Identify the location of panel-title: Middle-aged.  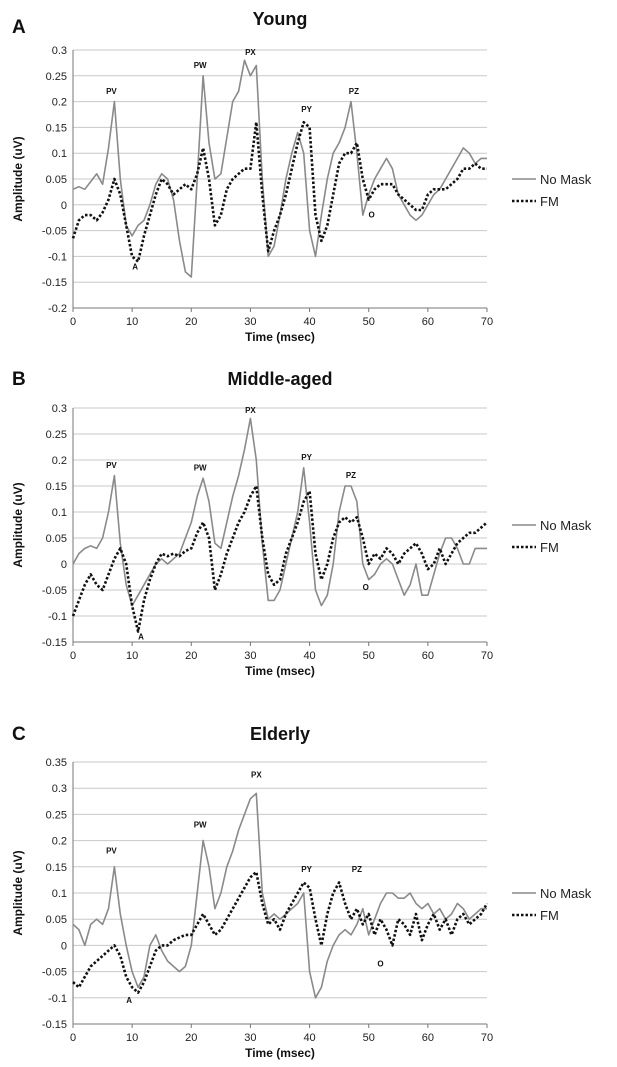
(279, 379).